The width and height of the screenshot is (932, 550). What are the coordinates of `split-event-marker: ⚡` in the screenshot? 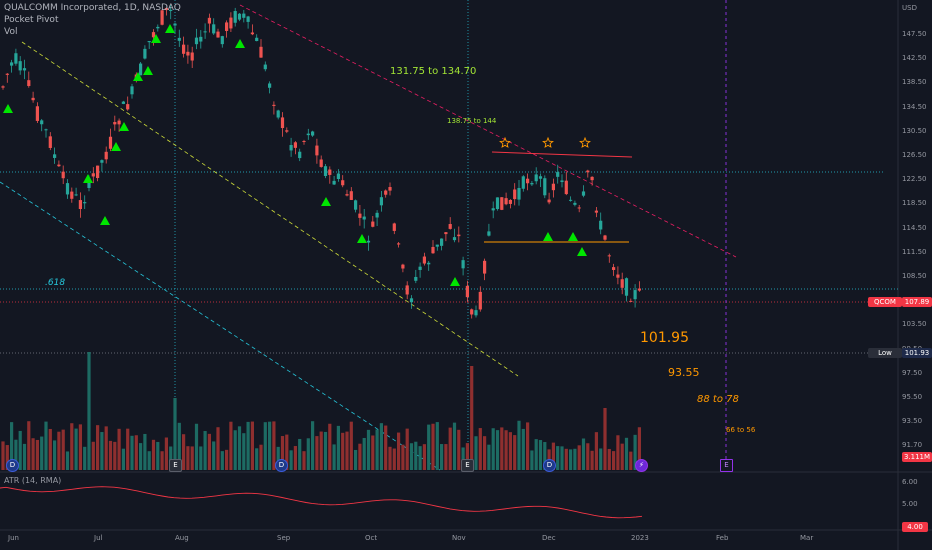 It's located at (641, 465).